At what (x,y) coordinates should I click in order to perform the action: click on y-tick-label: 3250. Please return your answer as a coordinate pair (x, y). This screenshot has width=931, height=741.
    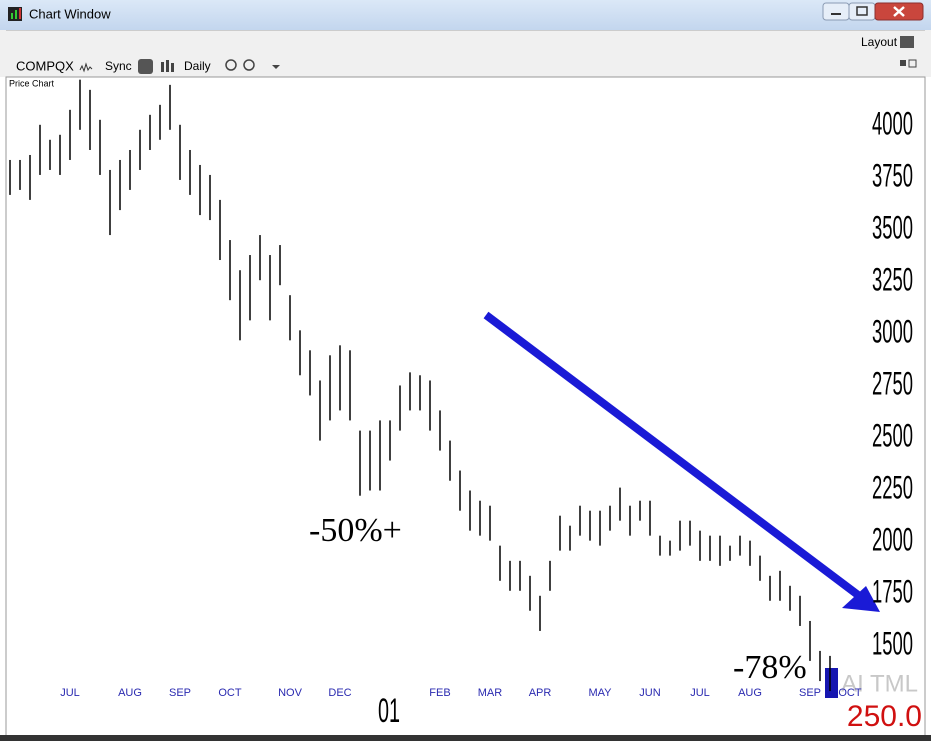
    Looking at the image, I should click on (892, 279).